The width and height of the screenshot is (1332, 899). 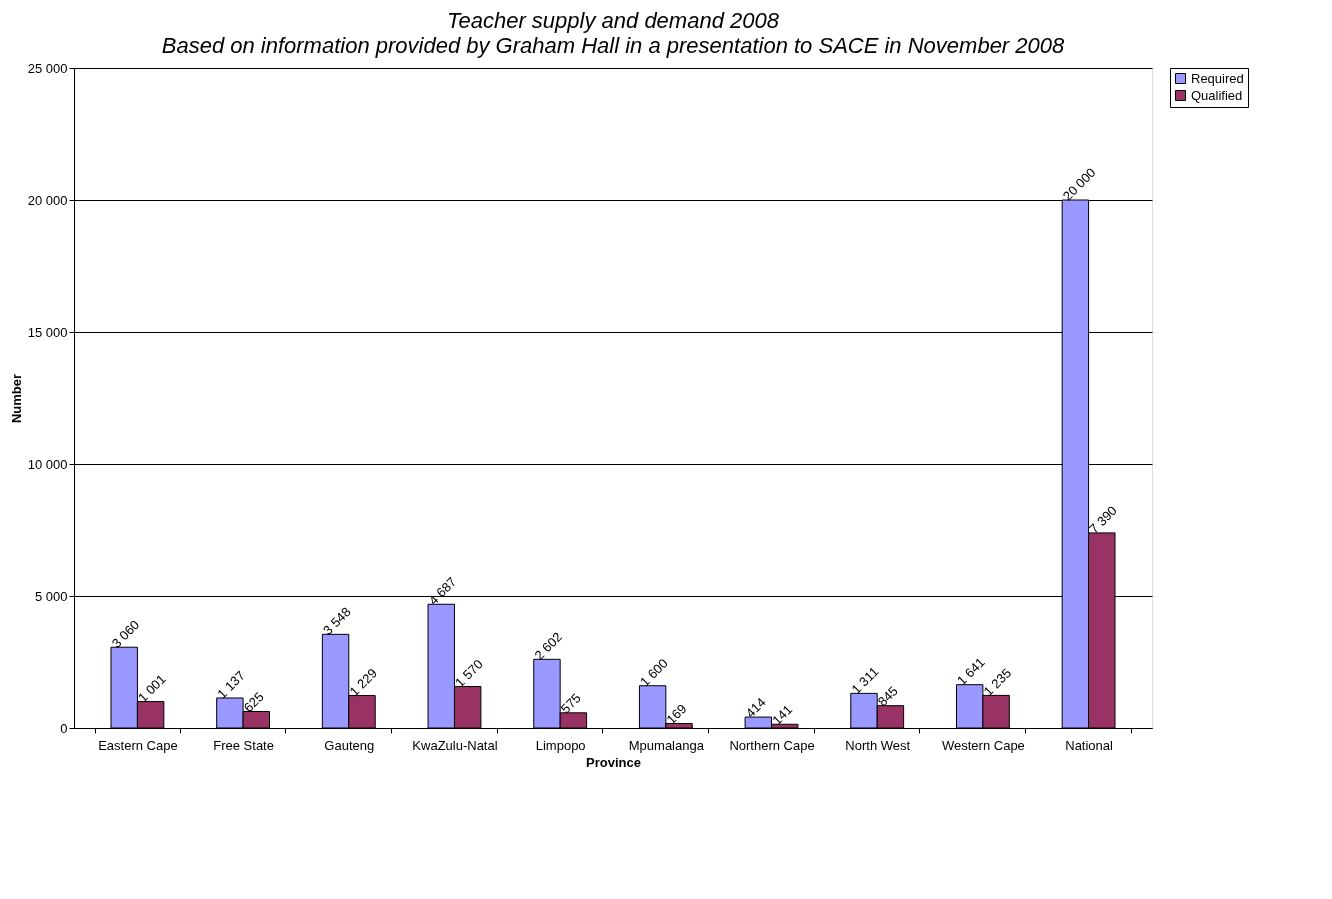 I want to click on chart-title: Teacher supply and demand 2008, so click(x=613, y=20).